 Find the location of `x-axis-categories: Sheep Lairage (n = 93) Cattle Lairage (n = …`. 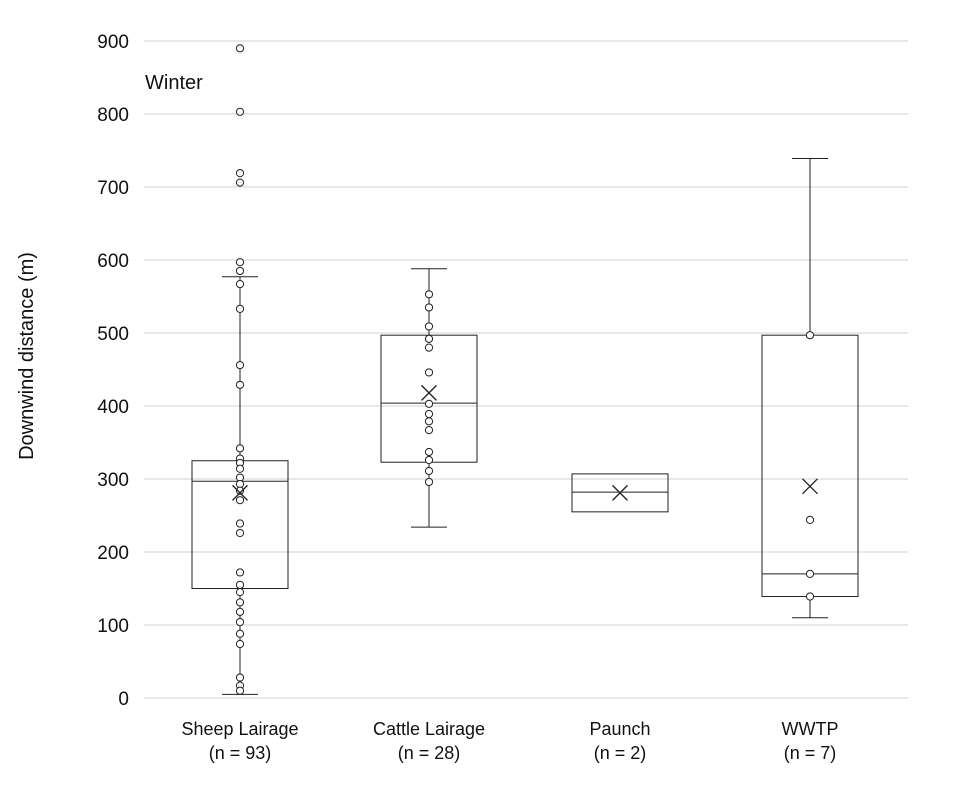

x-axis-categories: Sheep Lairage (n = 93) Cattle Lairage (n = … is located at coordinates (509, 741).